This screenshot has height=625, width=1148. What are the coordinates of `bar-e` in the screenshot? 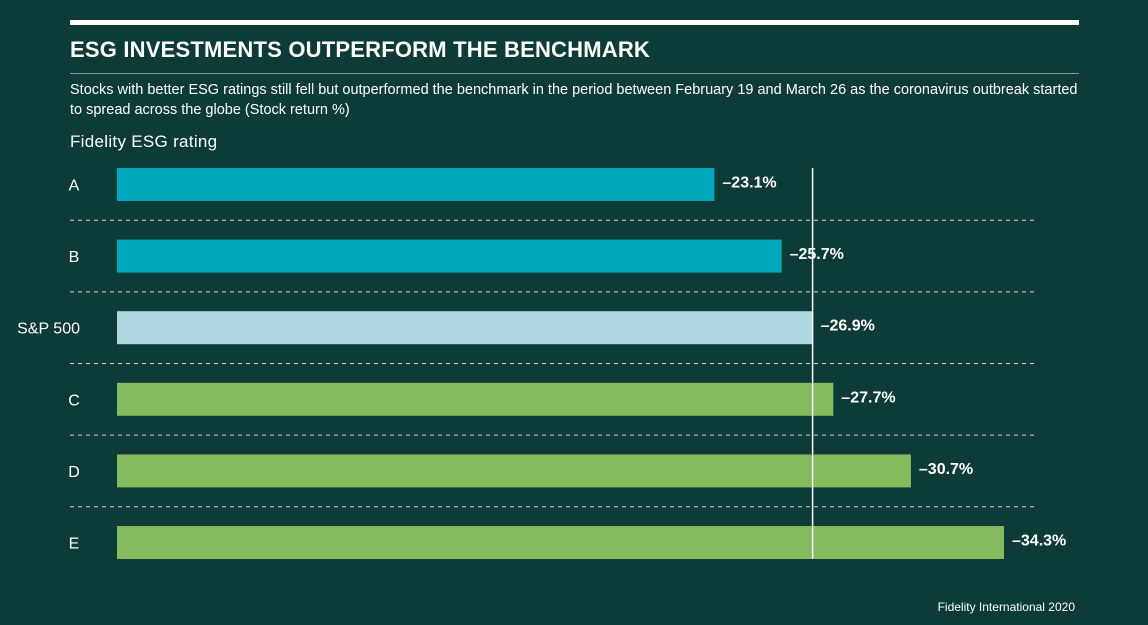 It's located at (560, 542).